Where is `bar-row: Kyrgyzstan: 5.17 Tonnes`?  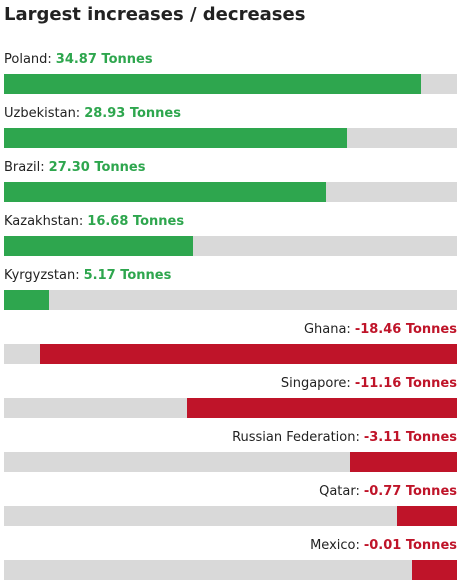
bar-row: Kyrgyzstan: 5.17 Tonnes is located at coordinates (230, 289).